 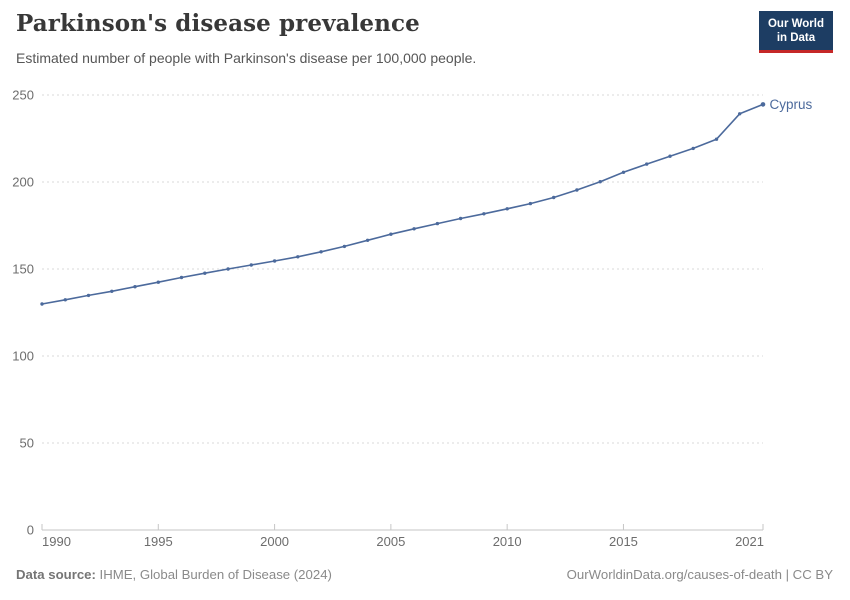 I want to click on owid-logo-line1: Our World, so click(x=795, y=24).